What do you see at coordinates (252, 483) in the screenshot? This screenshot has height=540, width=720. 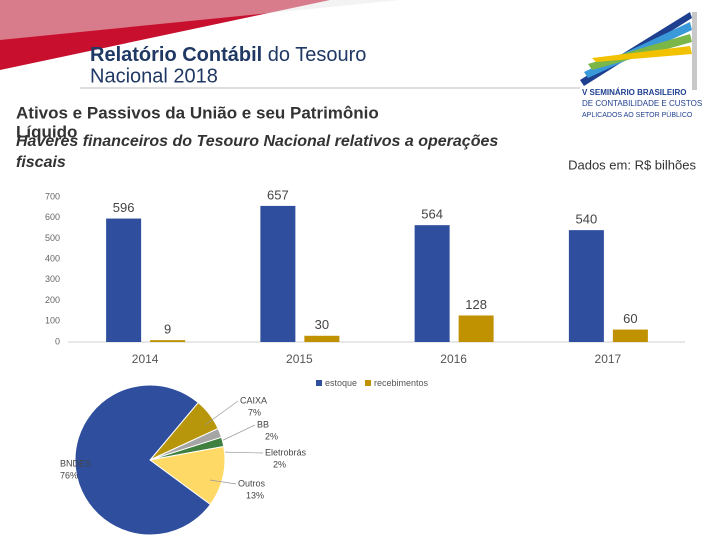 I see `pie-label: Outros` at bounding box center [252, 483].